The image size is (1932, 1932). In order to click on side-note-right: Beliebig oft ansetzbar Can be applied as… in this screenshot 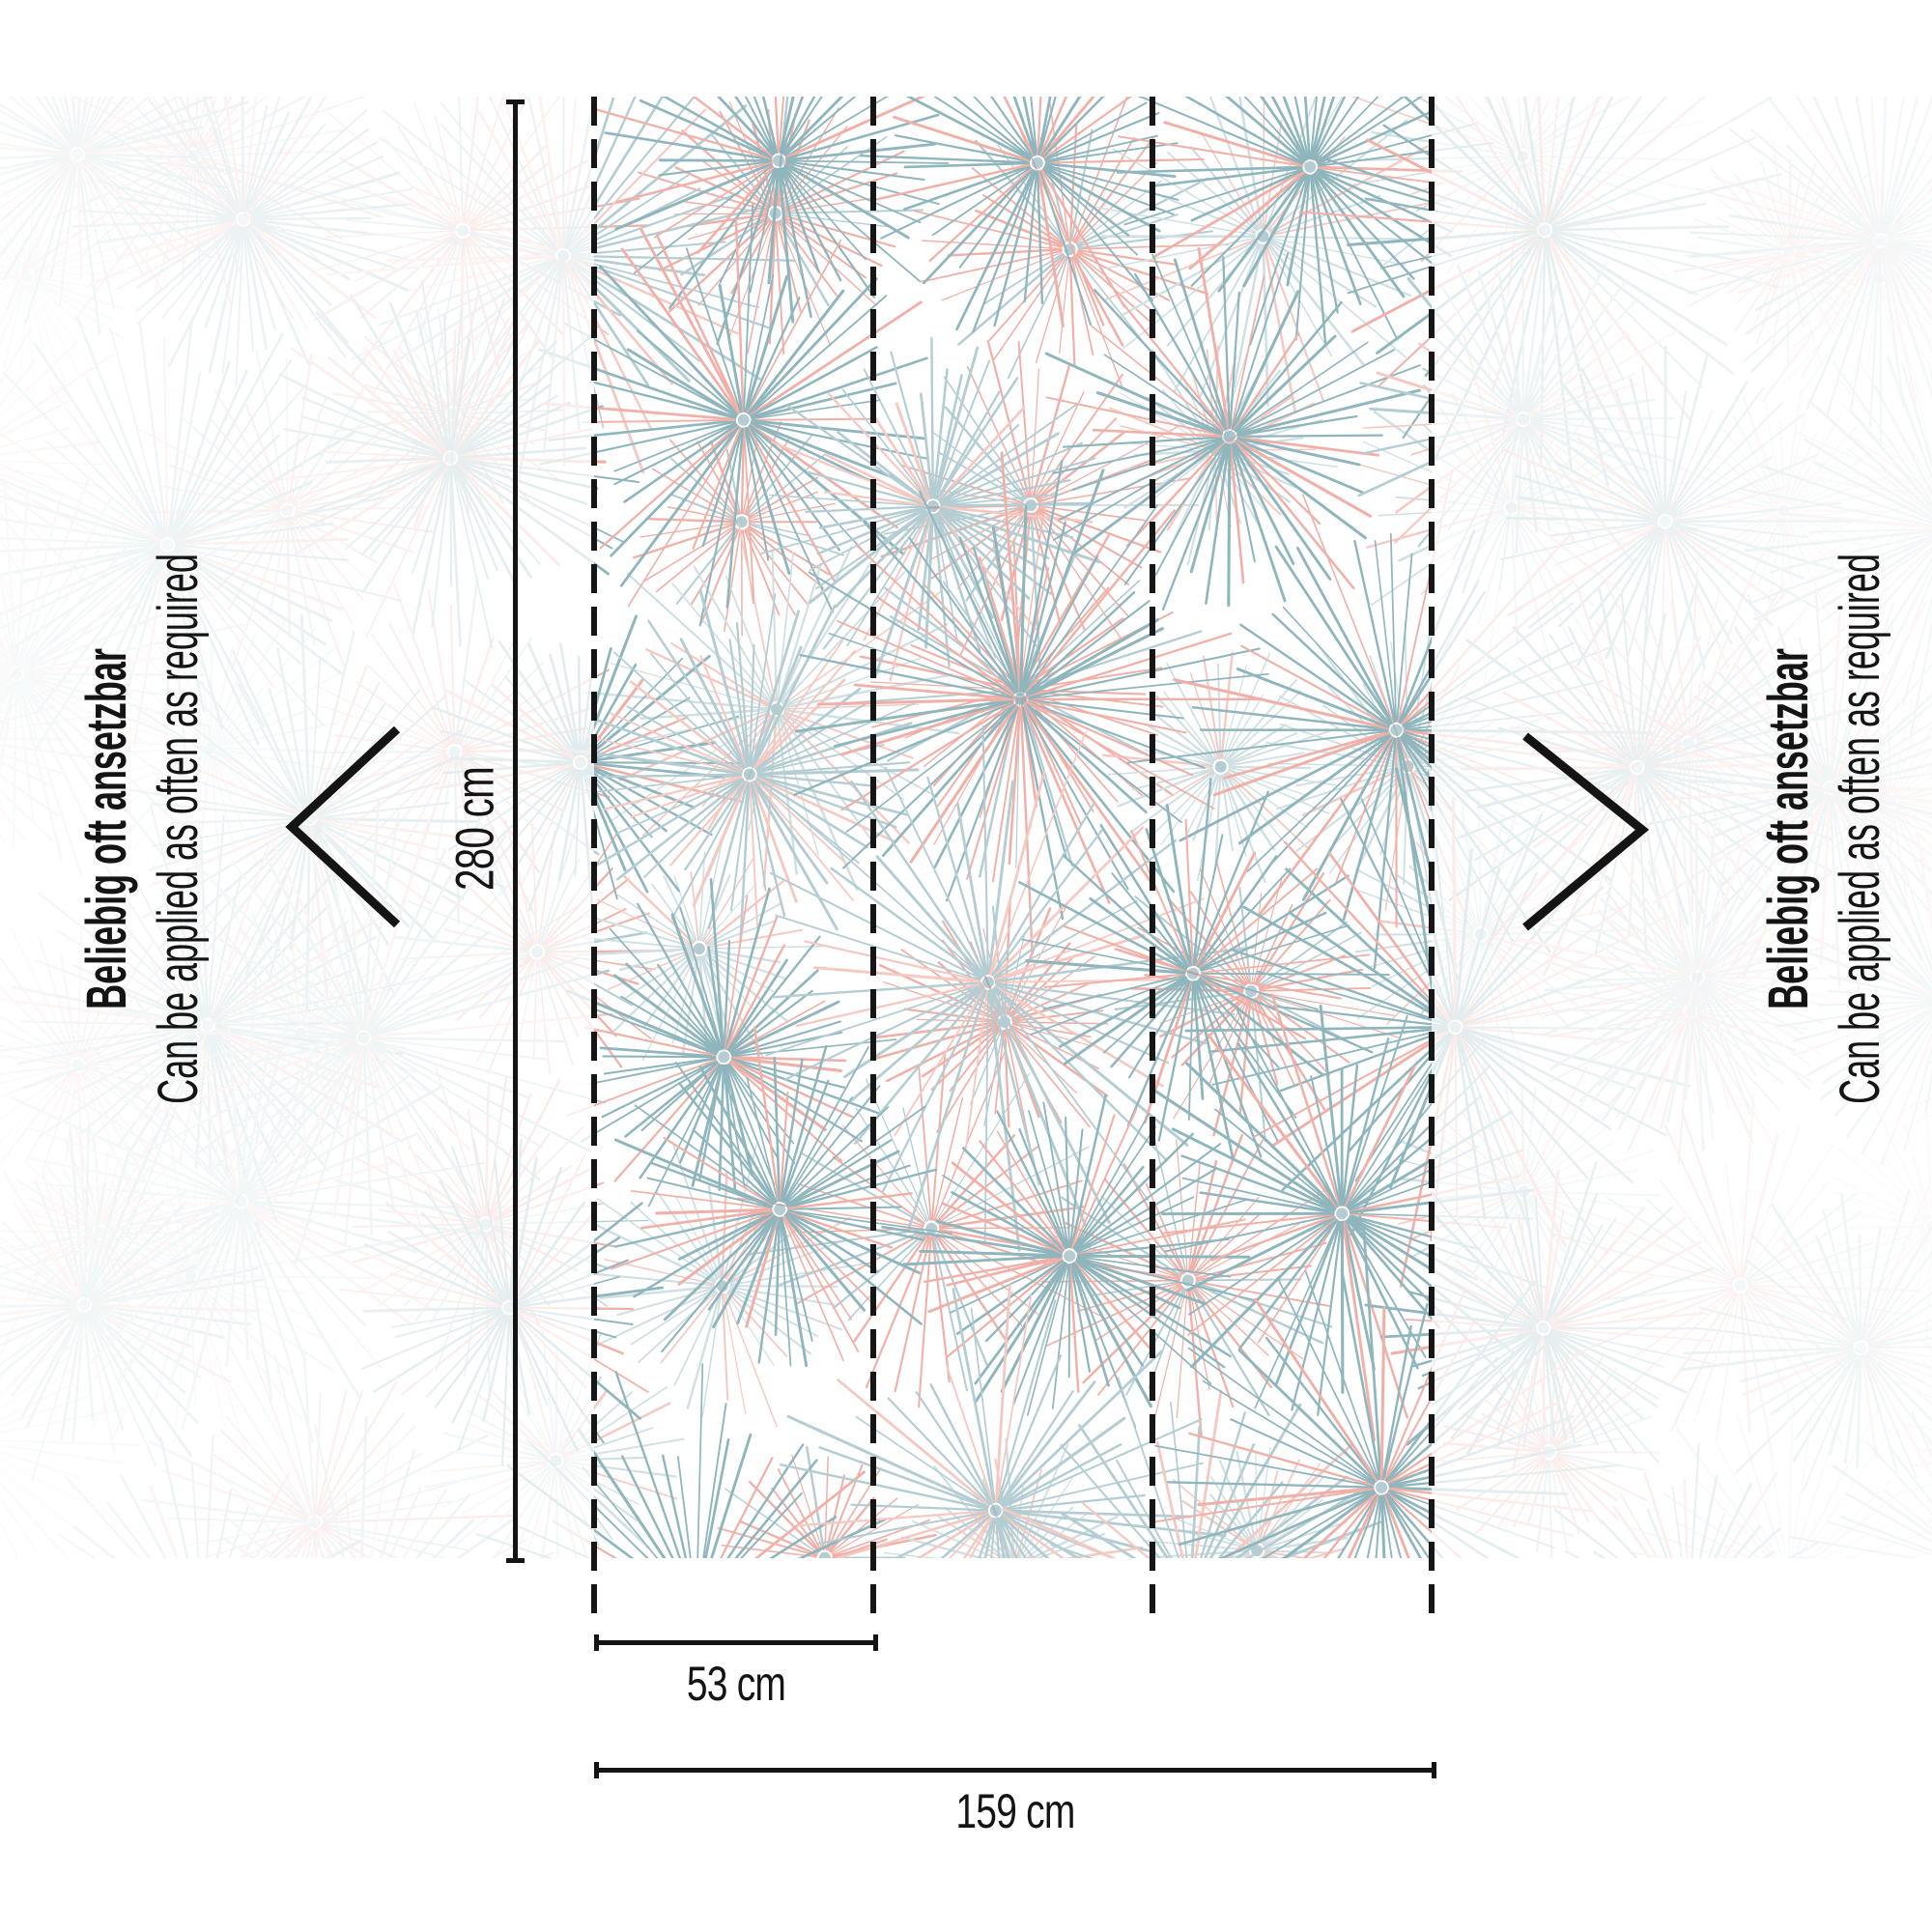, I will do `click(1824, 829)`.